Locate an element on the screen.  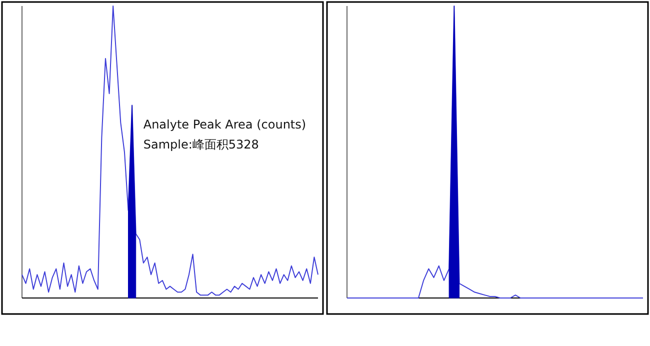
annotation: Analyte Peak Area (counts) is located at coordinates (224, 125).